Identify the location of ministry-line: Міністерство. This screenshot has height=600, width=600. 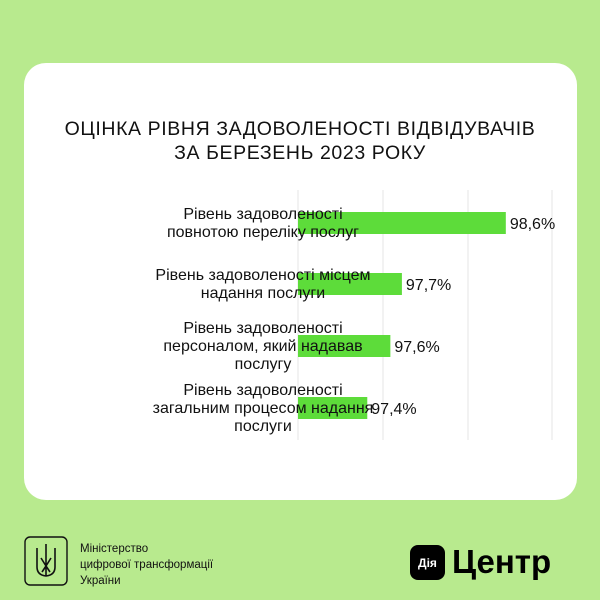
(114, 549).